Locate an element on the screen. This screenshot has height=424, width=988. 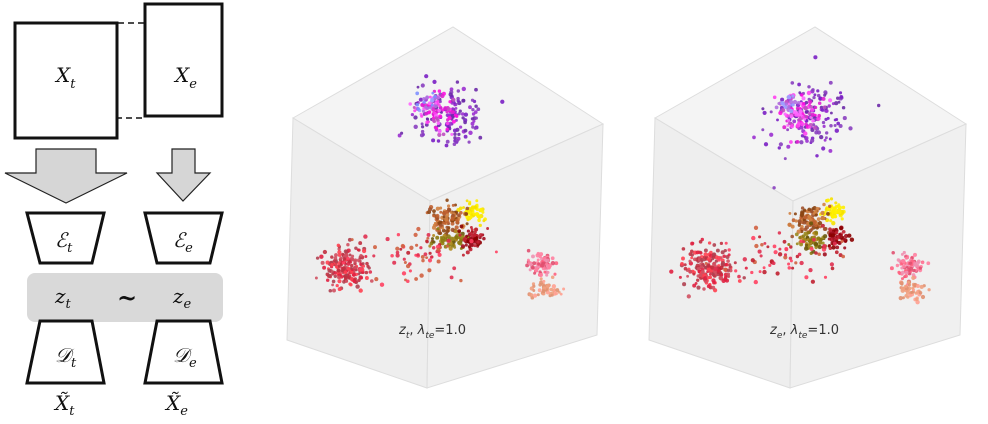
encoder-t is located at coordinates (65, 238).